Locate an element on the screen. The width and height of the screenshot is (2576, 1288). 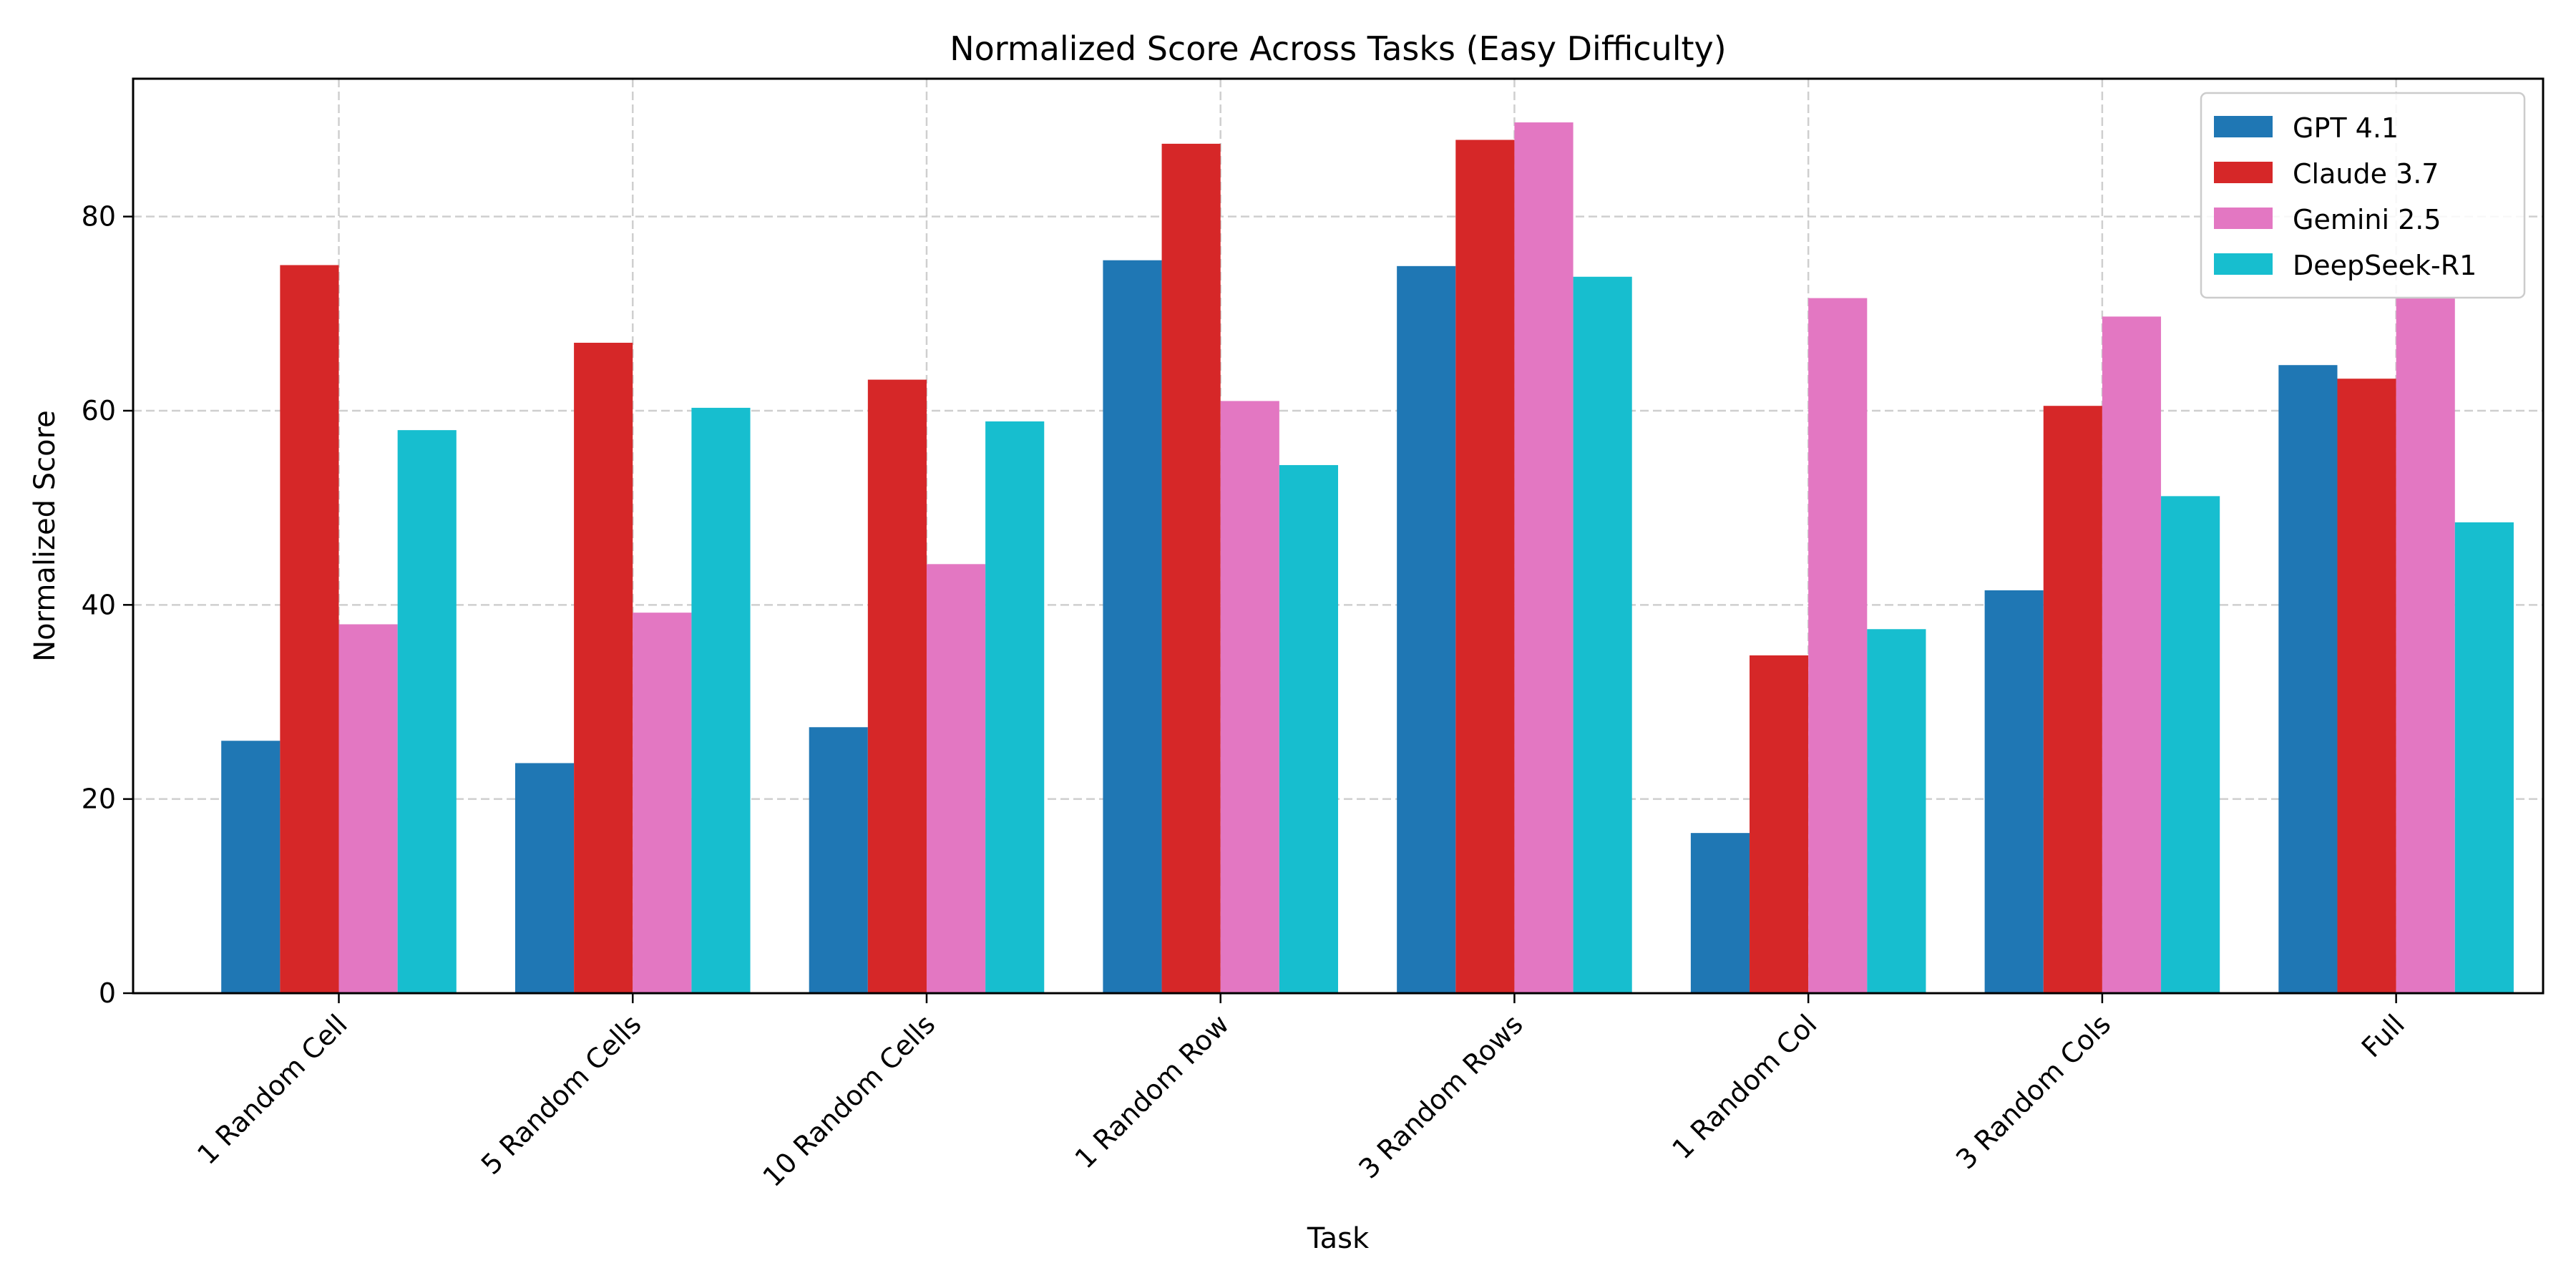
legend-box is located at coordinates (2363, 195).